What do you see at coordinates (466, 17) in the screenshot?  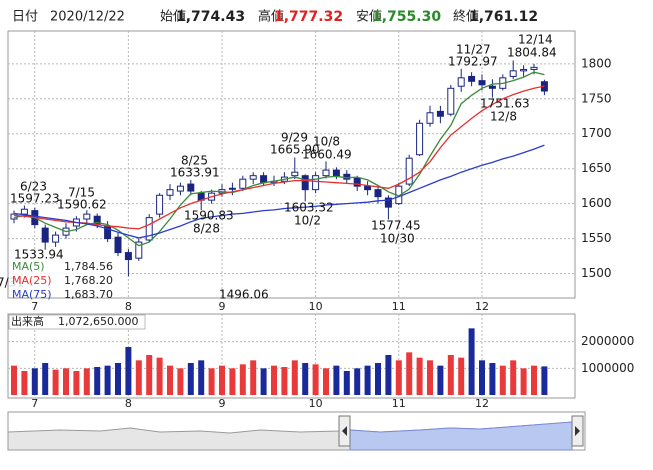 I see `header-label: 終値` at bounding box center [466, 17].